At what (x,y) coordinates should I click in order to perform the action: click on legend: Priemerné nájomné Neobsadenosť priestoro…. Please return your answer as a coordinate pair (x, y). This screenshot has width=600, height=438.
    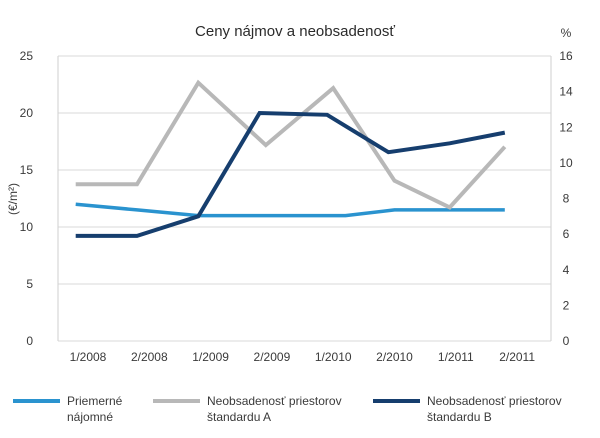
    Looking at the image, I should click on (287, 409).